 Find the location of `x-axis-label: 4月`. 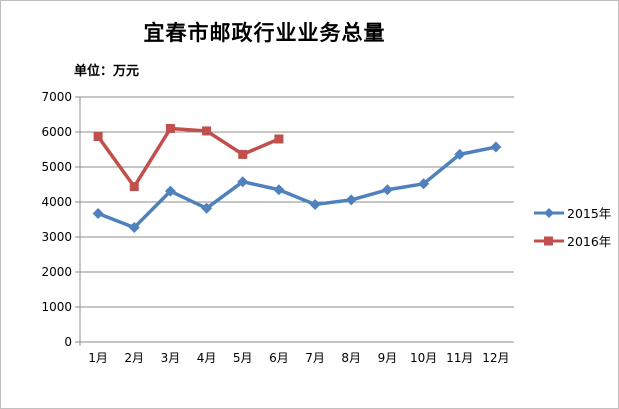

x-axis-label: 4月 is located at coordinates (207, 358).